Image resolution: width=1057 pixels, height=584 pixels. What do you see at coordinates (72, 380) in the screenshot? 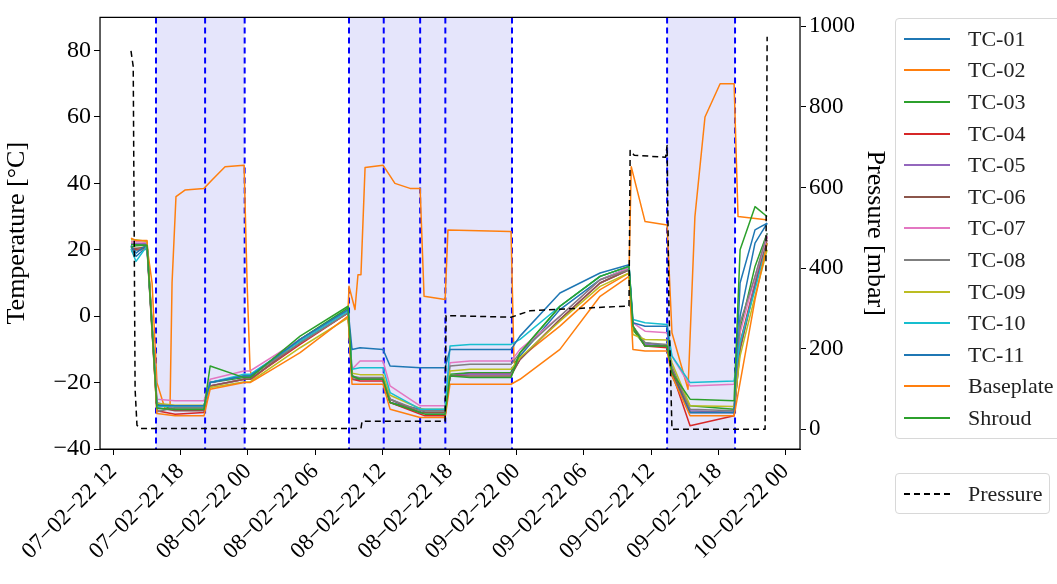
I see `y-tick-label: −20` at bounding box center [72, 380].